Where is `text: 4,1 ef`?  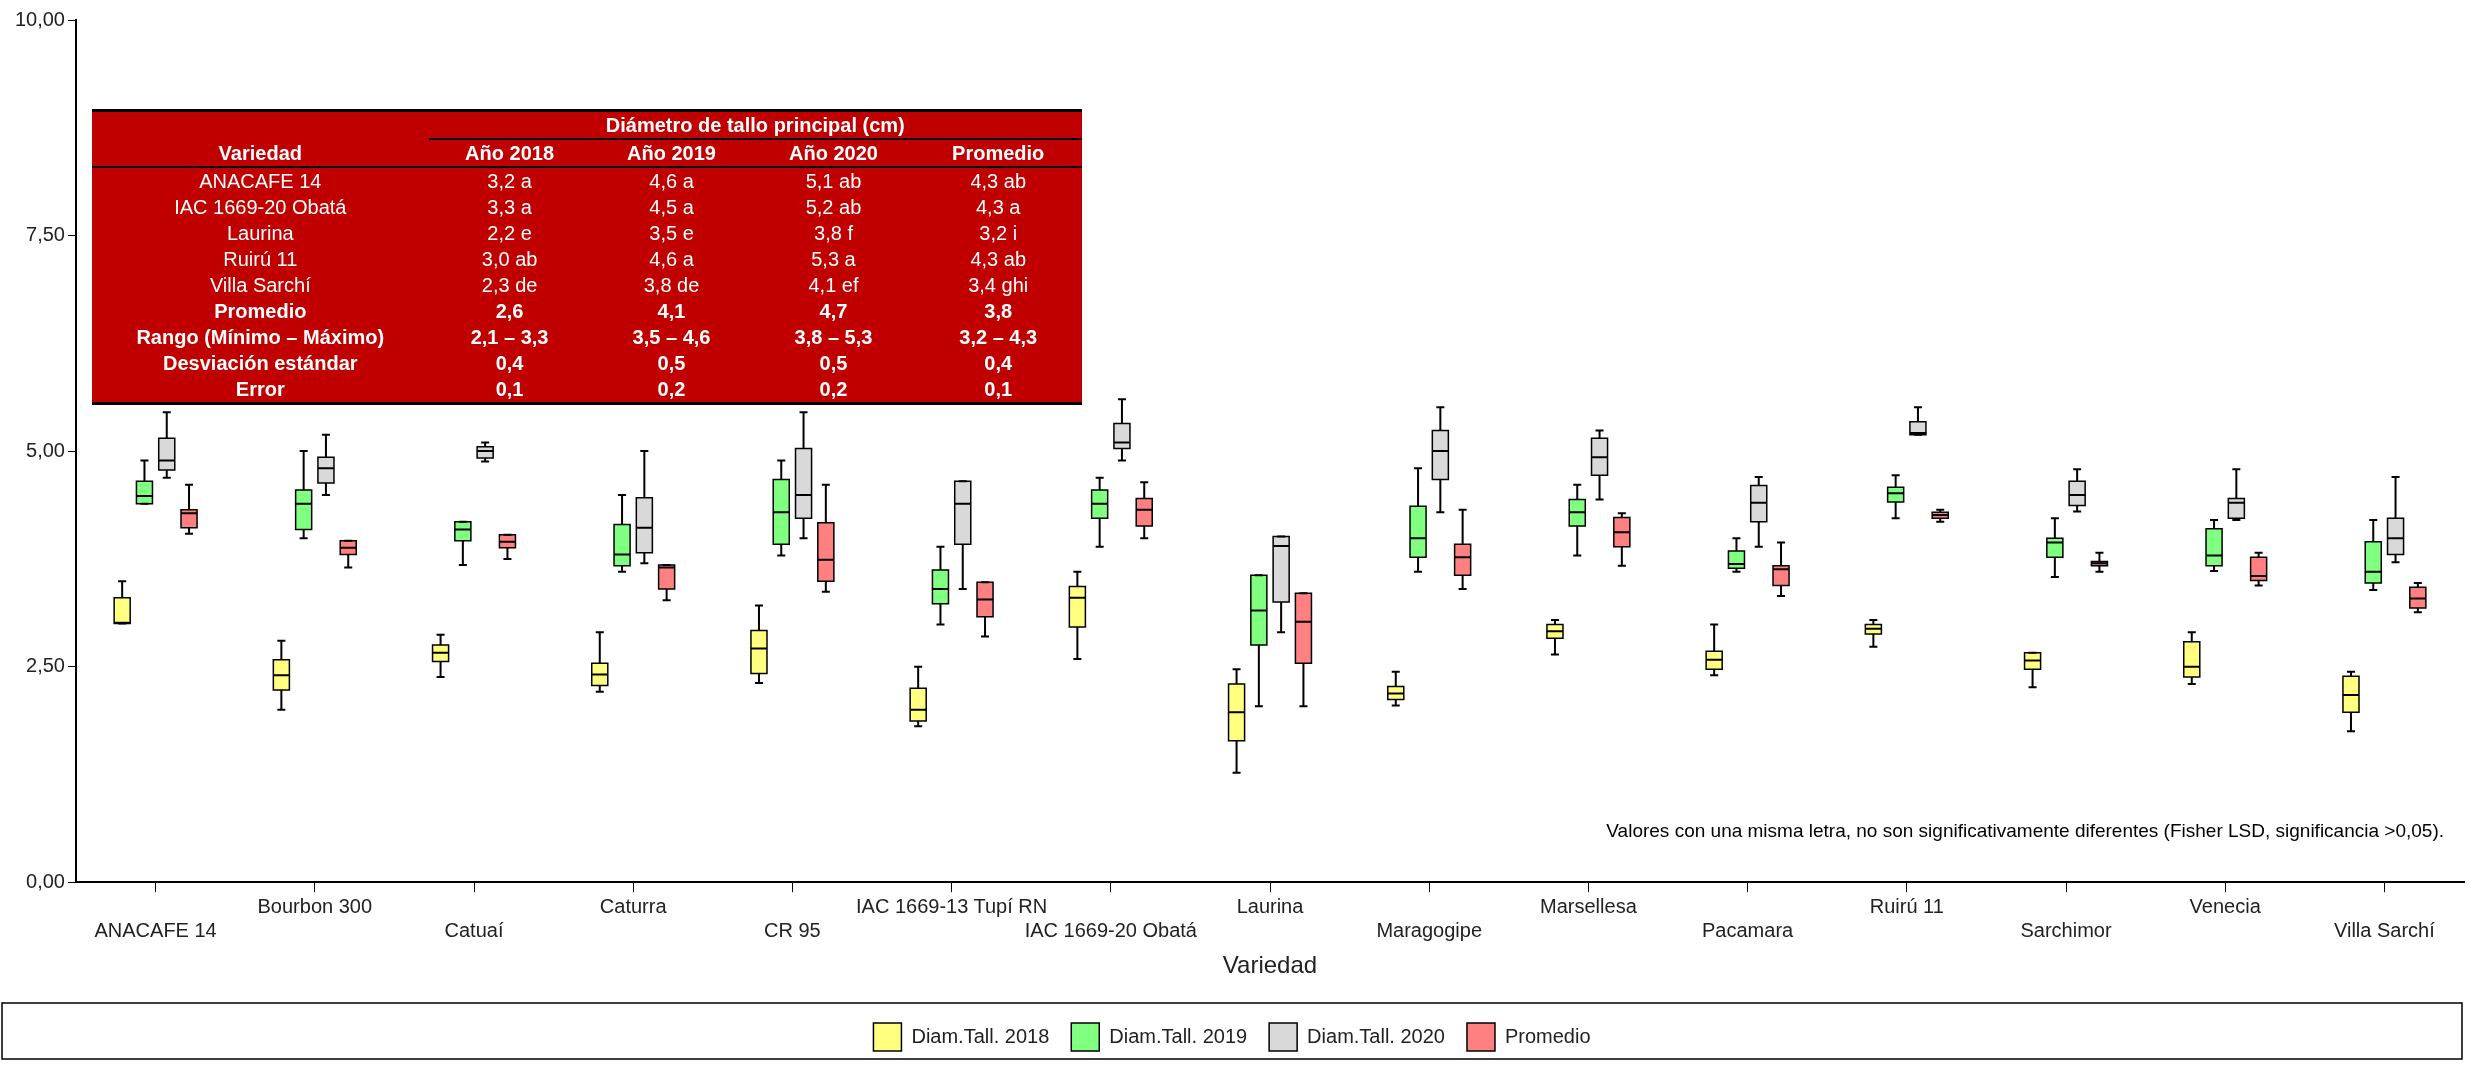
text: 4,1 ef is located at coordinates (833, 285).